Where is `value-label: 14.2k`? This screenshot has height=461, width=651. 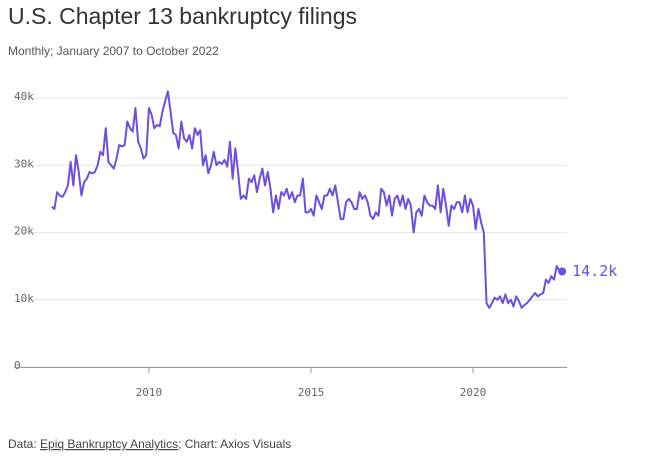 value-label: 14.2k is located at coordinates (594, 271).